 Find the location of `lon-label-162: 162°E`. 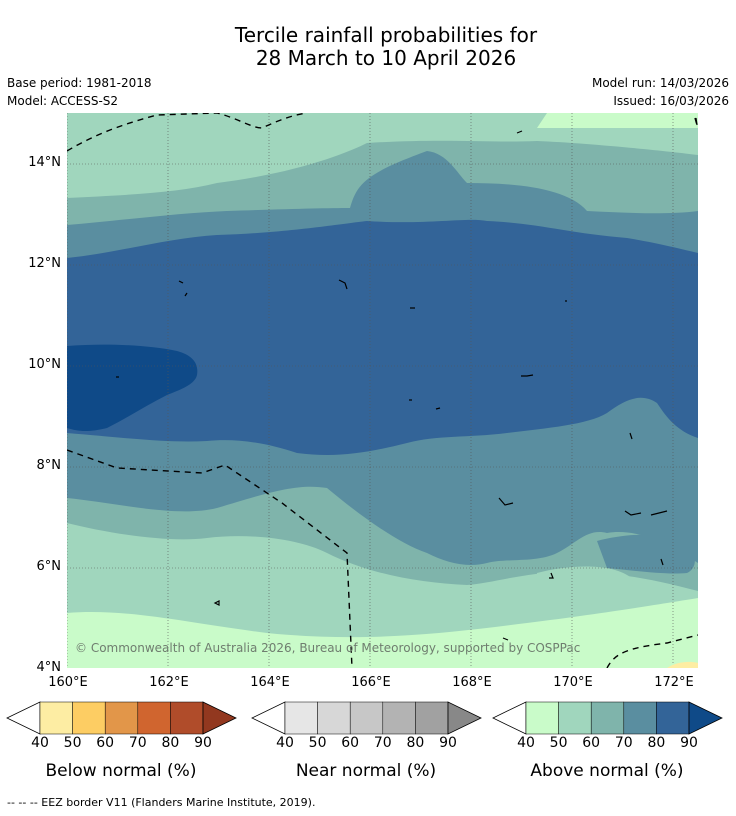

lon-label-162: 162°E is located at coordinates (169, 682).